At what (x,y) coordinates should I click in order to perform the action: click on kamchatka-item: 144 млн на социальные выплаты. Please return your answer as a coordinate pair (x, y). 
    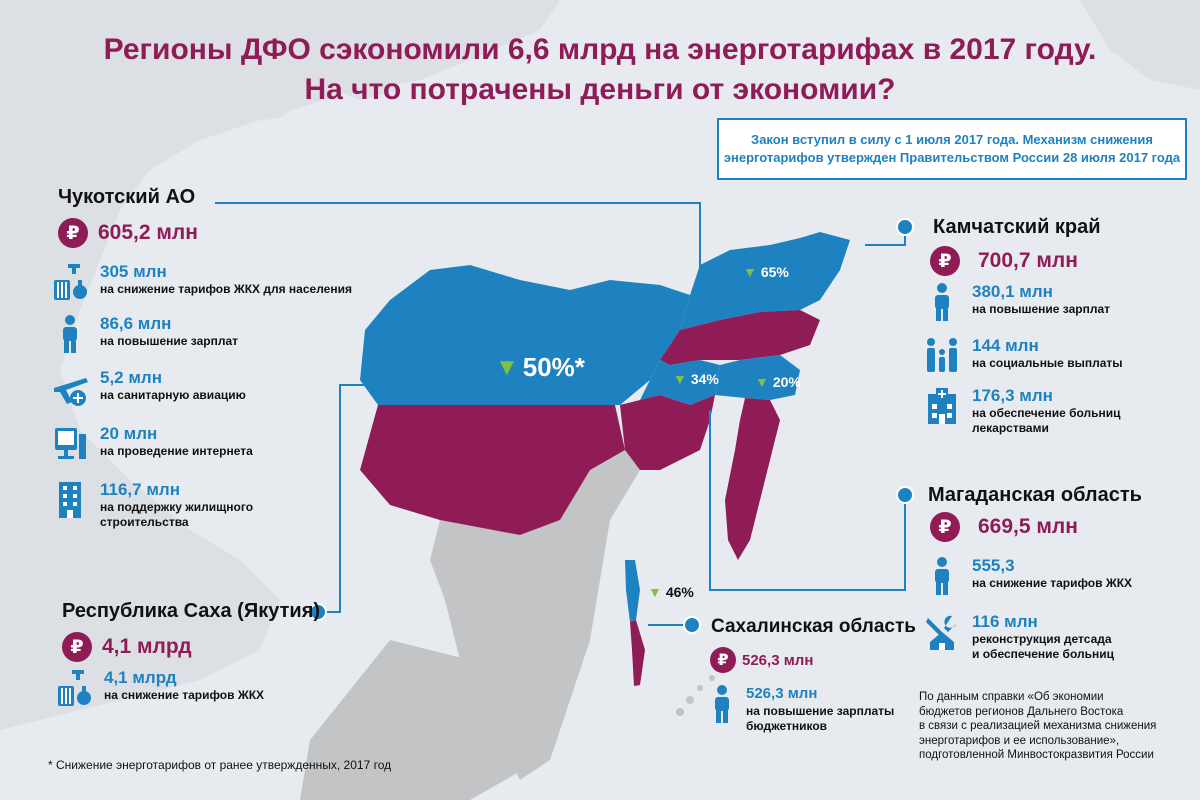
    Looking at the image, I should click on (1023, 356).